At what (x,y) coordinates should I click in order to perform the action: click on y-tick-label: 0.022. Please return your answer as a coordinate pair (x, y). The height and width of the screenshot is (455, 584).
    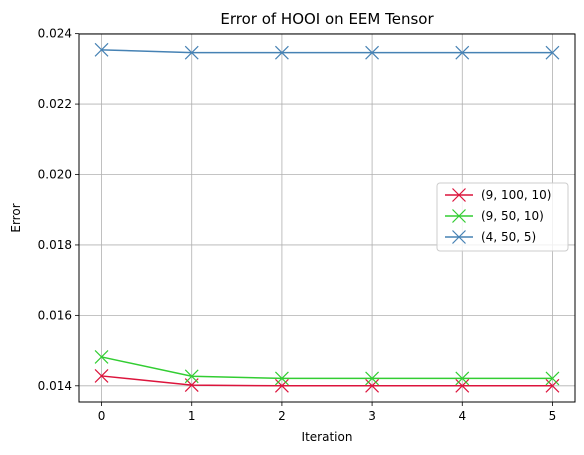
    Looking at the image, I should click on (55, 104).